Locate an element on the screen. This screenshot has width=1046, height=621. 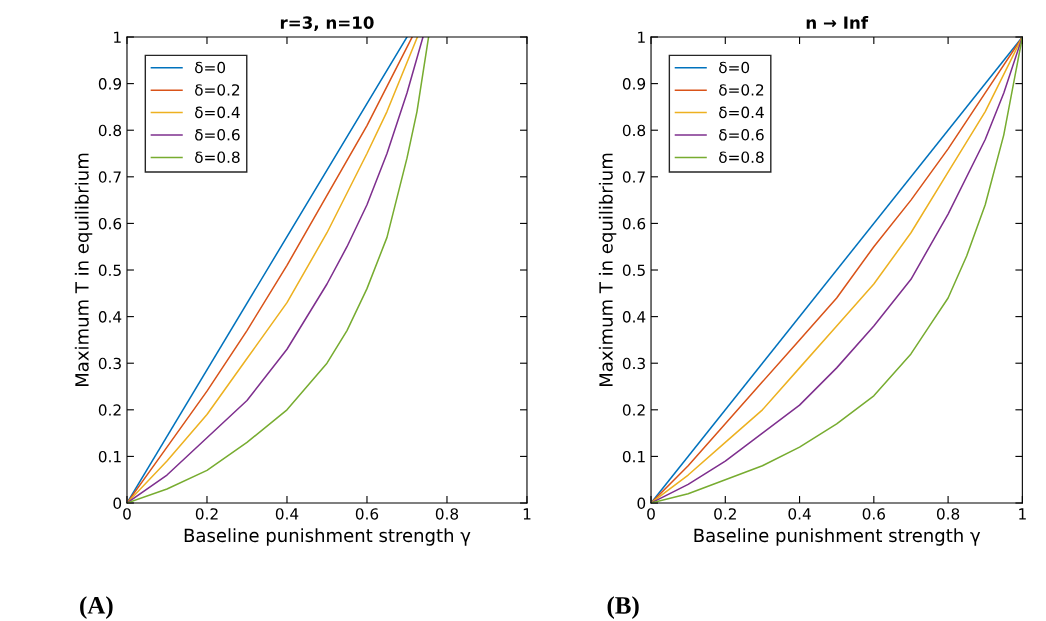
text: (A) is located at coordinates (96, 607).